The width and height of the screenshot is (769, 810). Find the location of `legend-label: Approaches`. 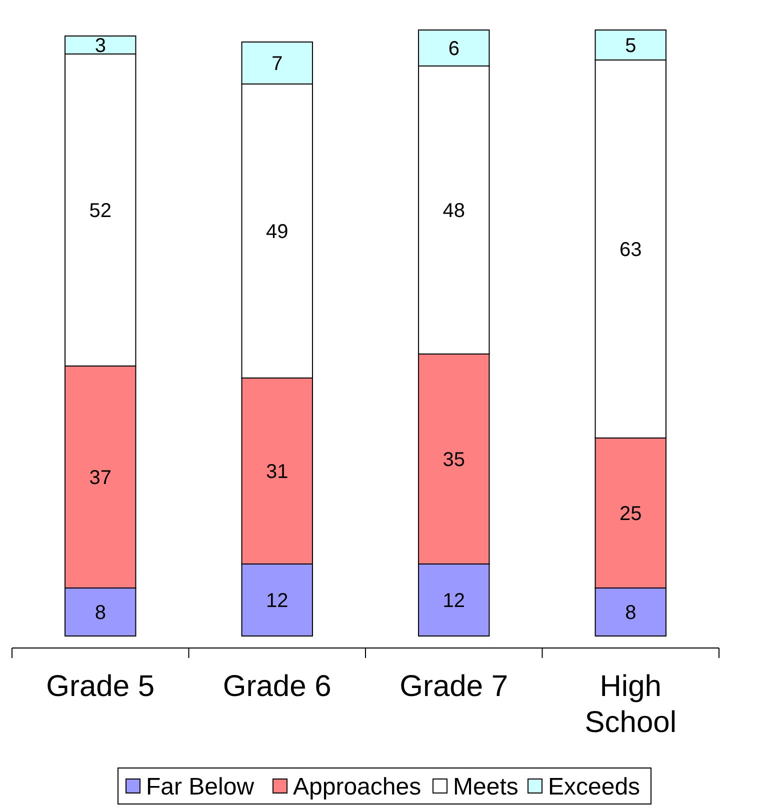

legend-label: Approaches is located at coordinates (357, 786).